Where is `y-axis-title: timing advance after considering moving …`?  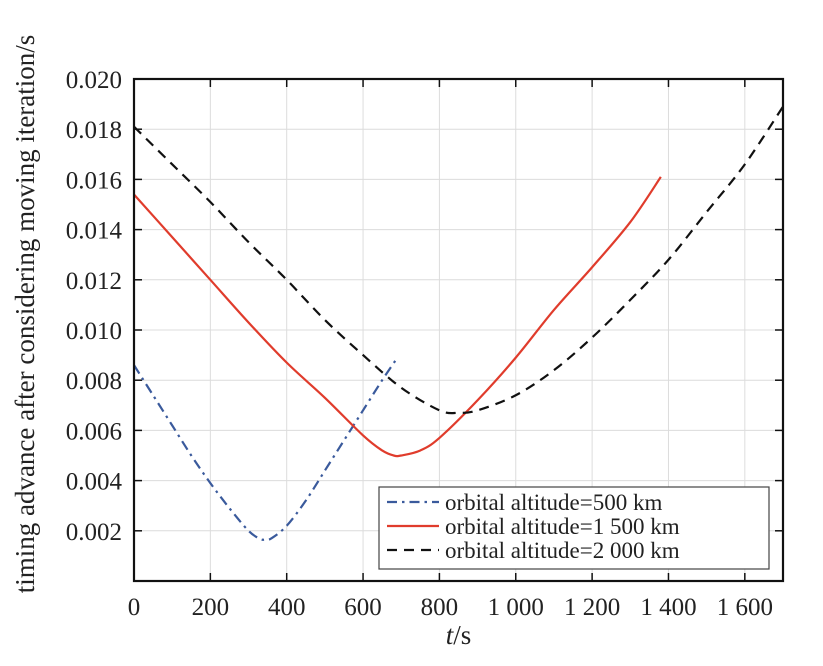 y-axis-title: timing advance after considering moving … is located at coordinates (25, 314).